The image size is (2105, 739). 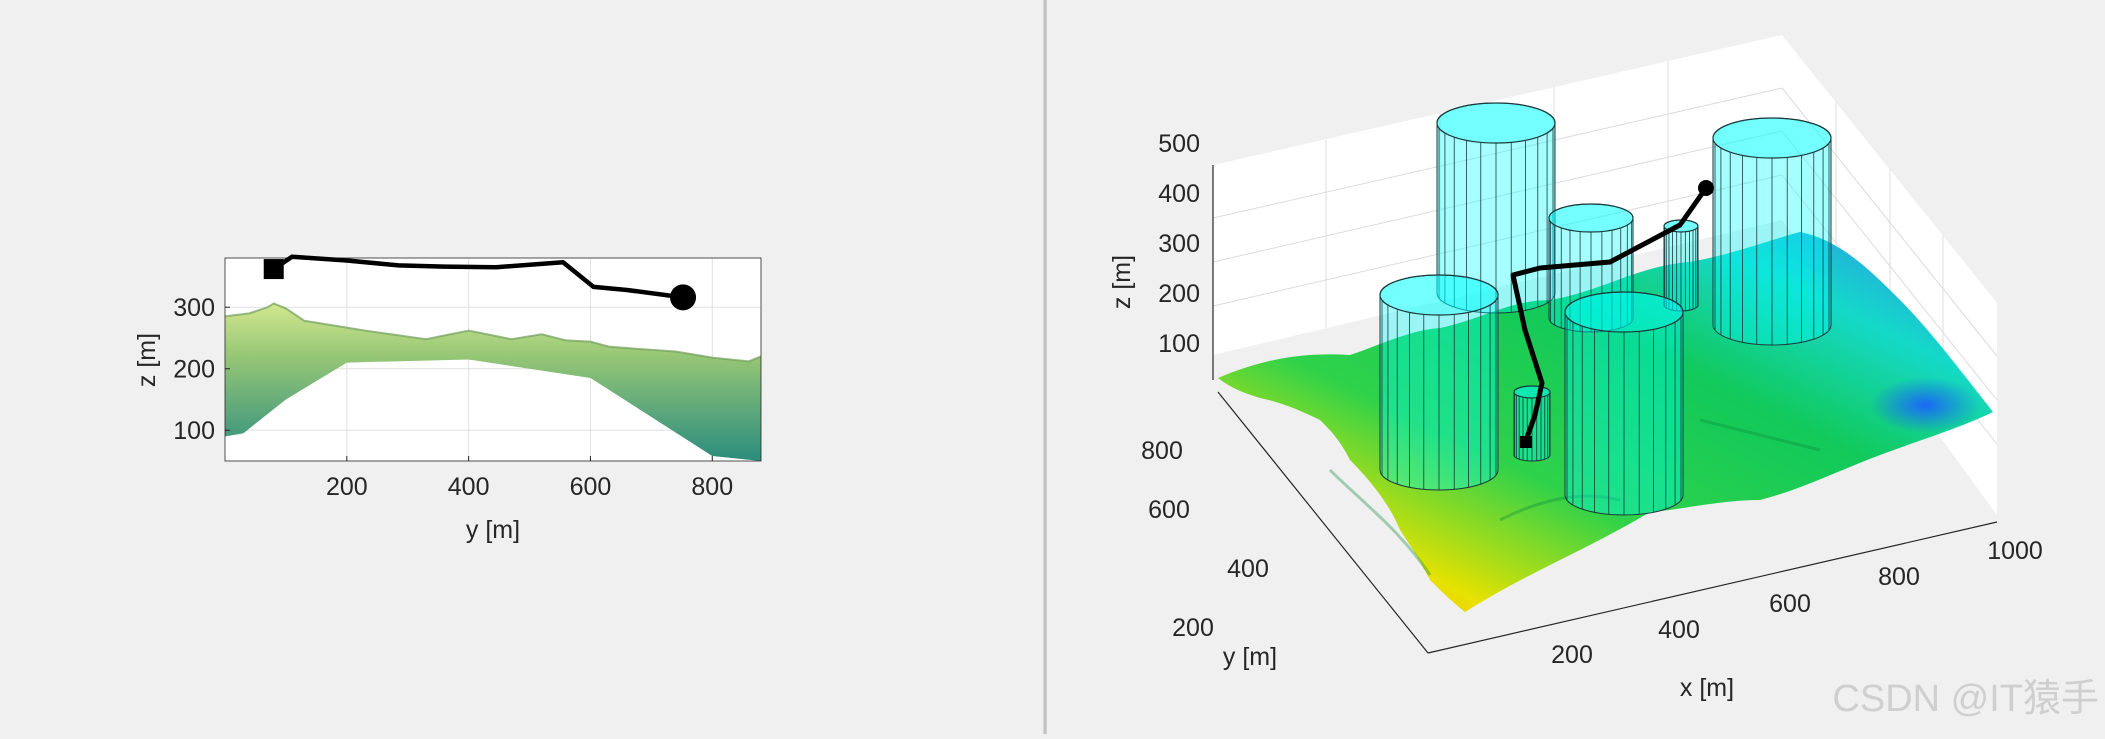 I want to click on watermark-text: CSDN @IT猿手, so click(x=1965, y=699).